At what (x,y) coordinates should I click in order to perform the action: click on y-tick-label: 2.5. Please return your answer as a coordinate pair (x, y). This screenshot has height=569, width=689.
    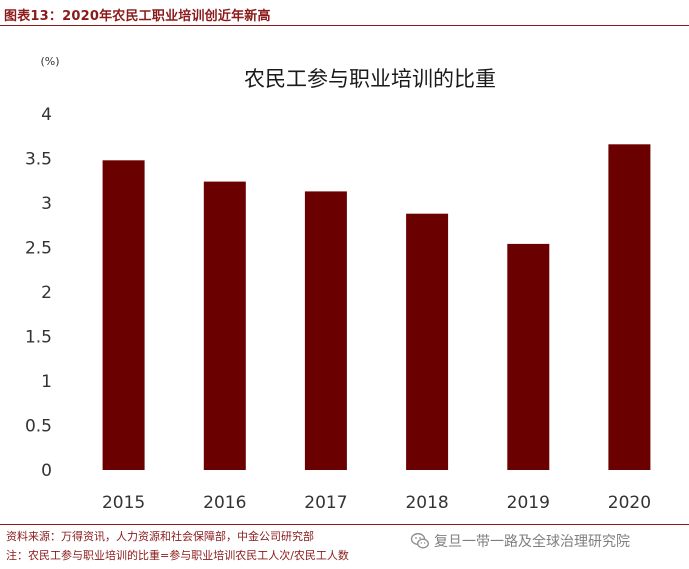
    Looking at the image, I should click on (38, 249).